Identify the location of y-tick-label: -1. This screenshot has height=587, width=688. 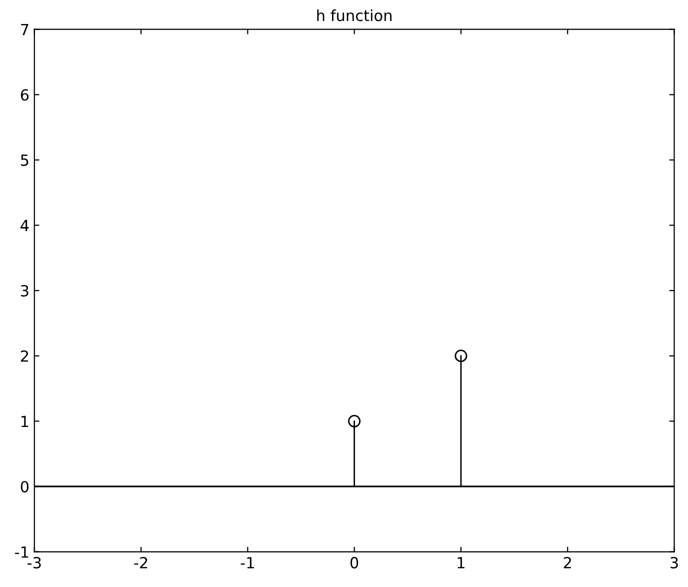
(21, 552).